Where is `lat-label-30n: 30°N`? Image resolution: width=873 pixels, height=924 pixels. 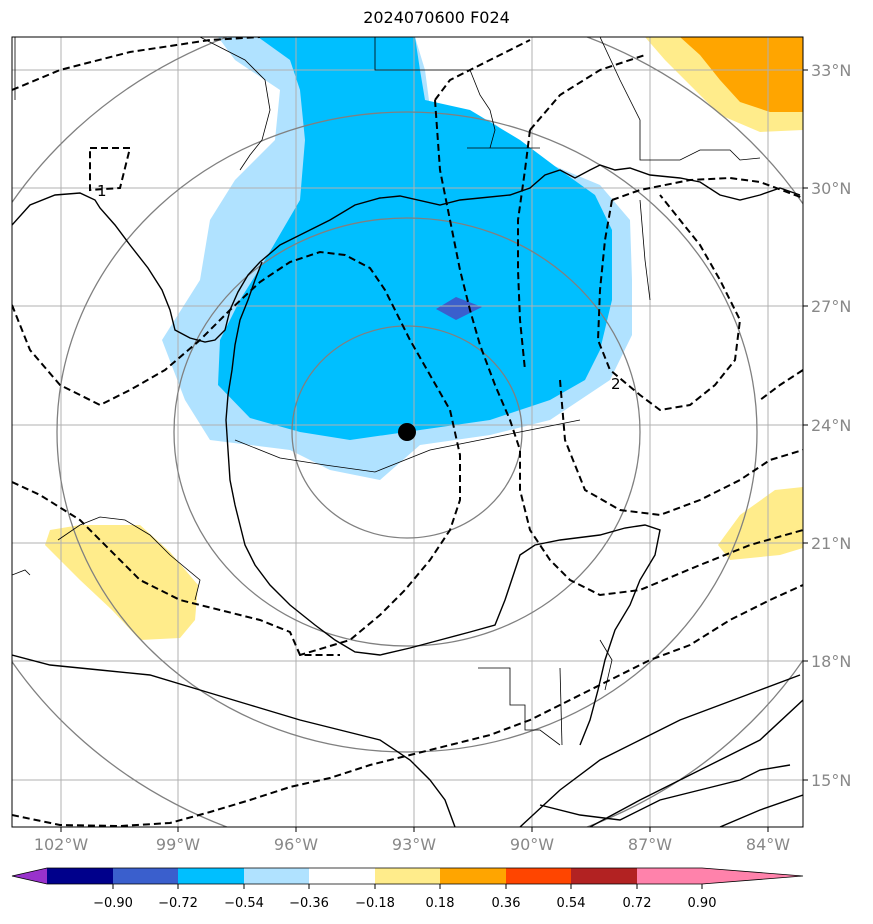 lat-label-30n: 30°N is located at coordinates (831, 188).